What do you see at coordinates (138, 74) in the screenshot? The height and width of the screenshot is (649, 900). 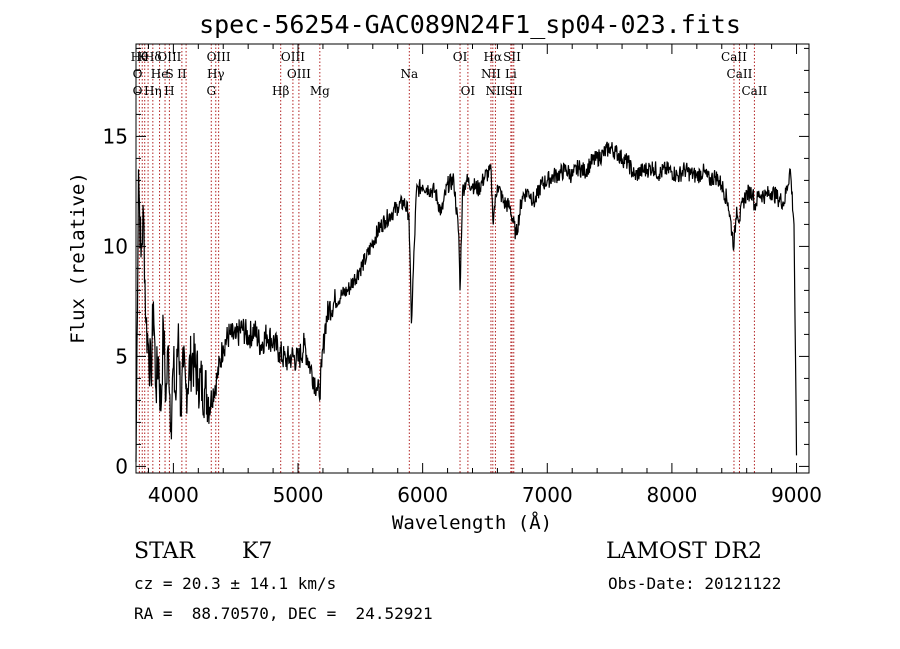 I see `line-label-10: O` at bounding box center [138, 74].